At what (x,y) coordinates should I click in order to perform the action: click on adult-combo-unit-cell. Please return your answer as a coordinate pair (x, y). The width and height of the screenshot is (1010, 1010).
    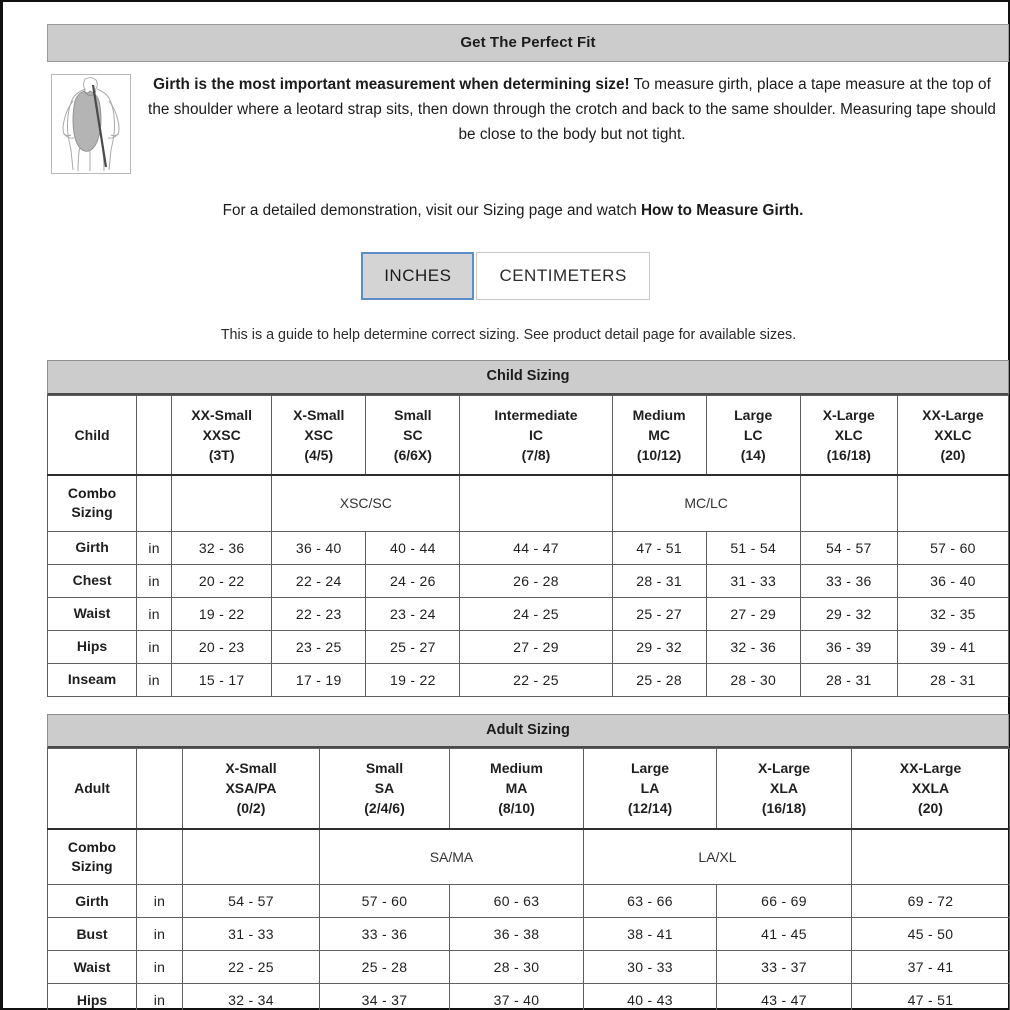
    Looking at the image, I should click on (159, 856).